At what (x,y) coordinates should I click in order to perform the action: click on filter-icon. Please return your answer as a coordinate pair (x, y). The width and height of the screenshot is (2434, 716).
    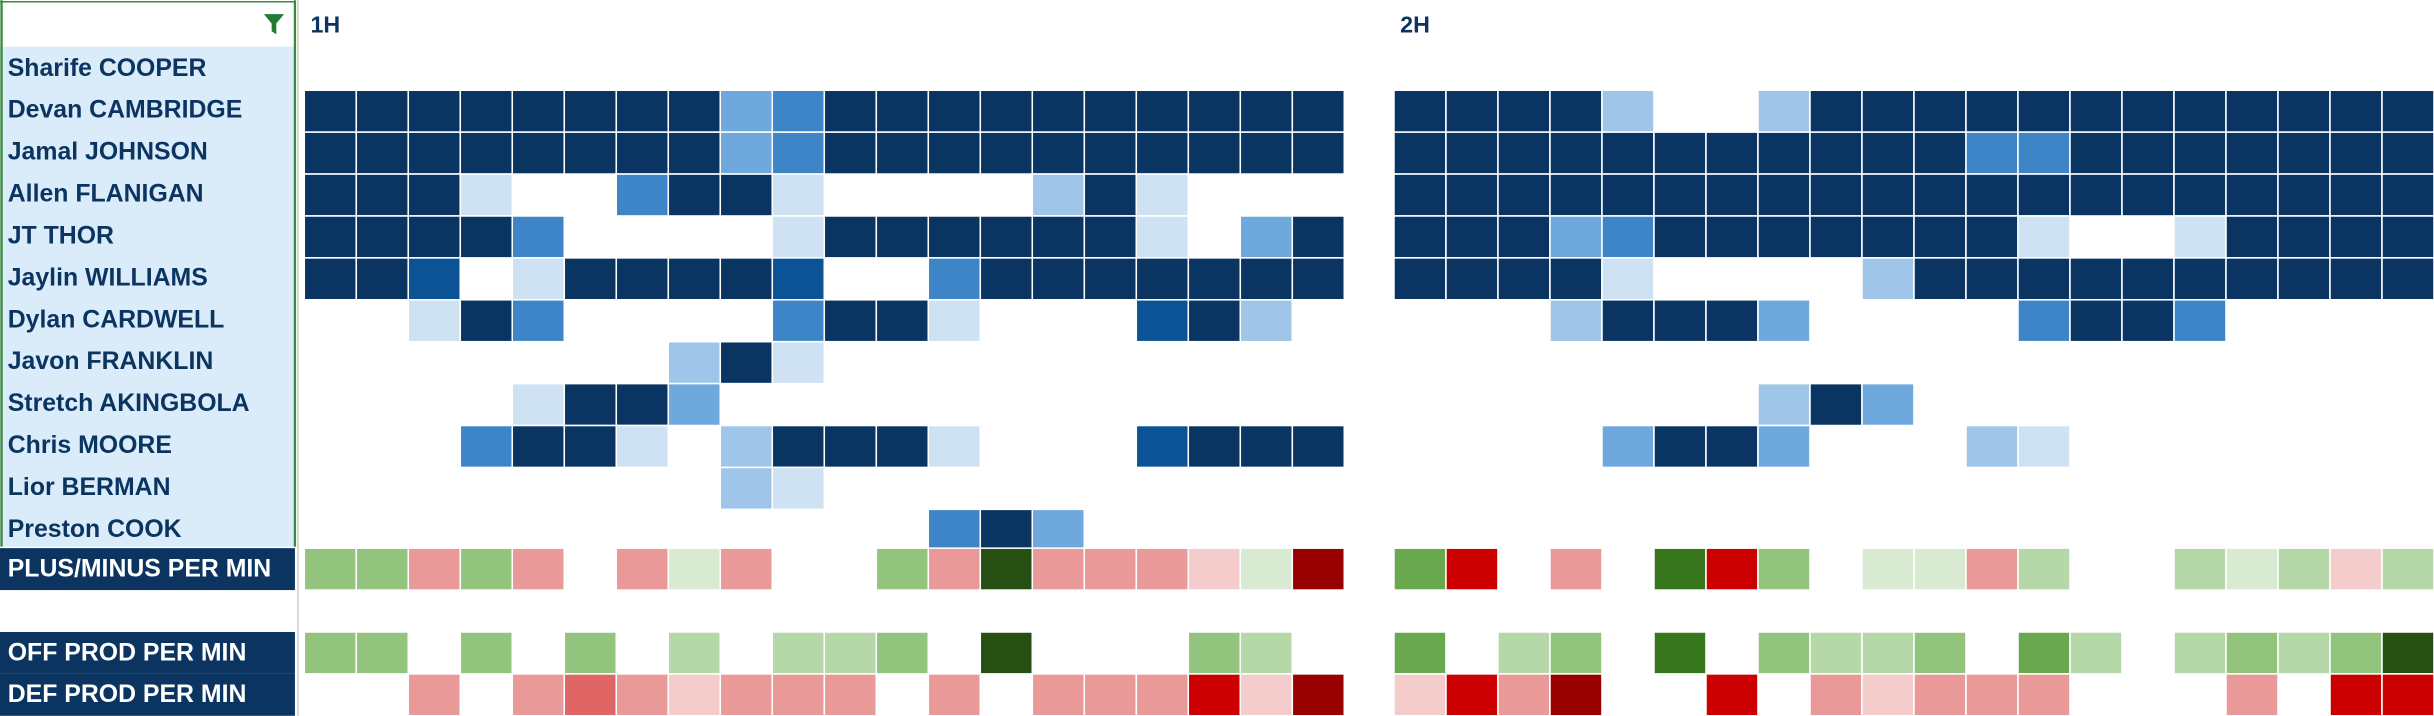
    Looking at the image, I should click on (274, 24).